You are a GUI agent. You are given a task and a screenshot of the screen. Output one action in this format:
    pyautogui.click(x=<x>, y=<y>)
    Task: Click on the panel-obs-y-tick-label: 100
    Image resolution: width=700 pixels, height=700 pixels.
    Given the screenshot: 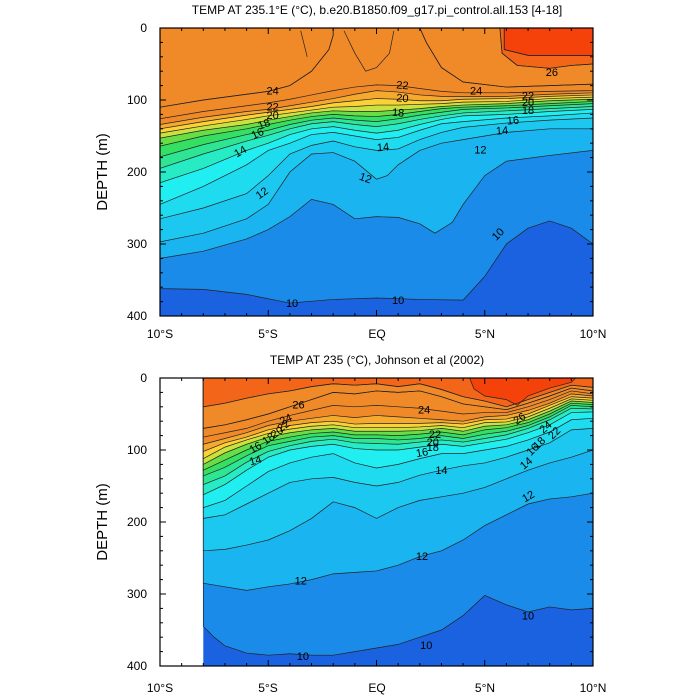 What is the action you would take?
    pyautogui.click(x=137, y=450)
    